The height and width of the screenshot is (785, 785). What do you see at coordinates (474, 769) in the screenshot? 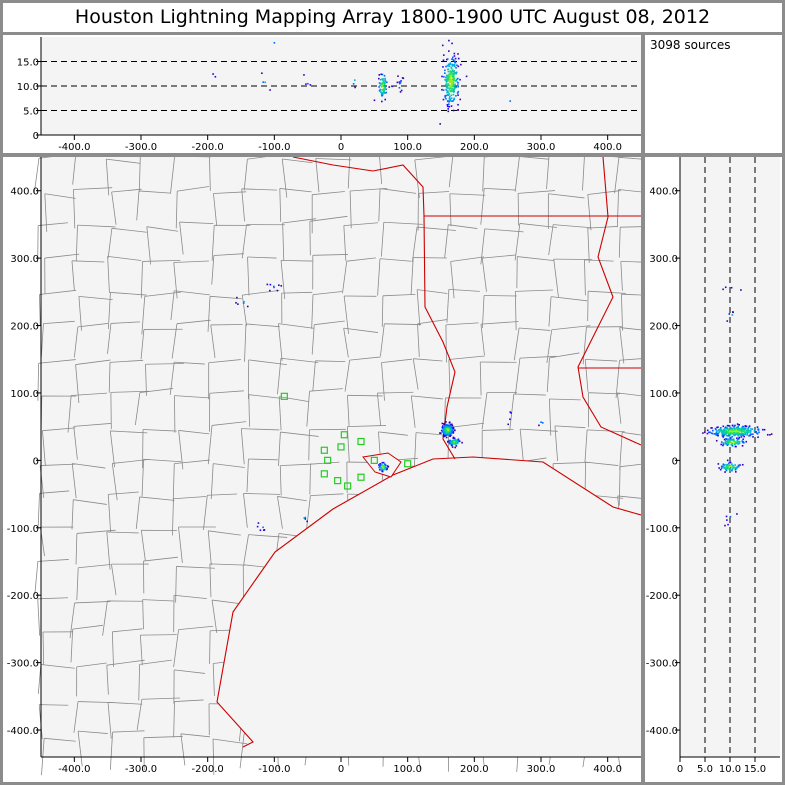
I see `x-tick-label: 200.0` at bounding box center [474, 769].